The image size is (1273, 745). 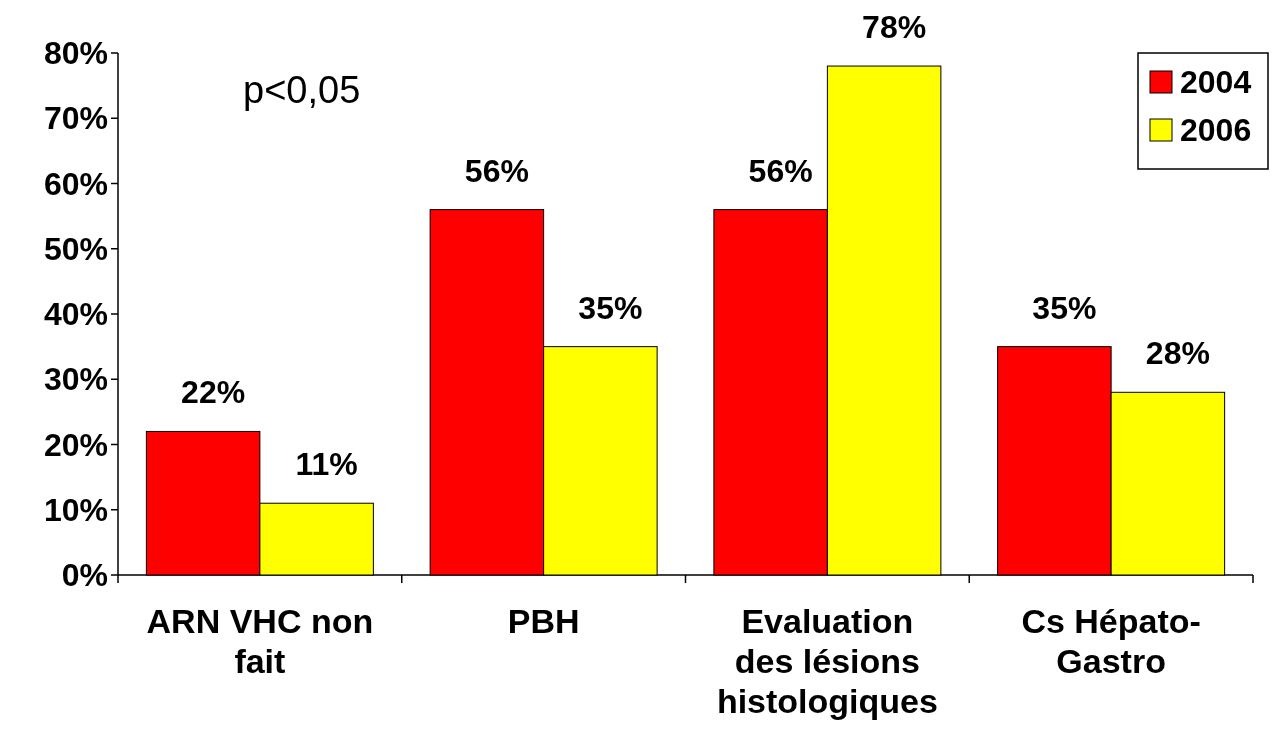 I want to click on data-label: 28%, so click(x=1177, y=353).